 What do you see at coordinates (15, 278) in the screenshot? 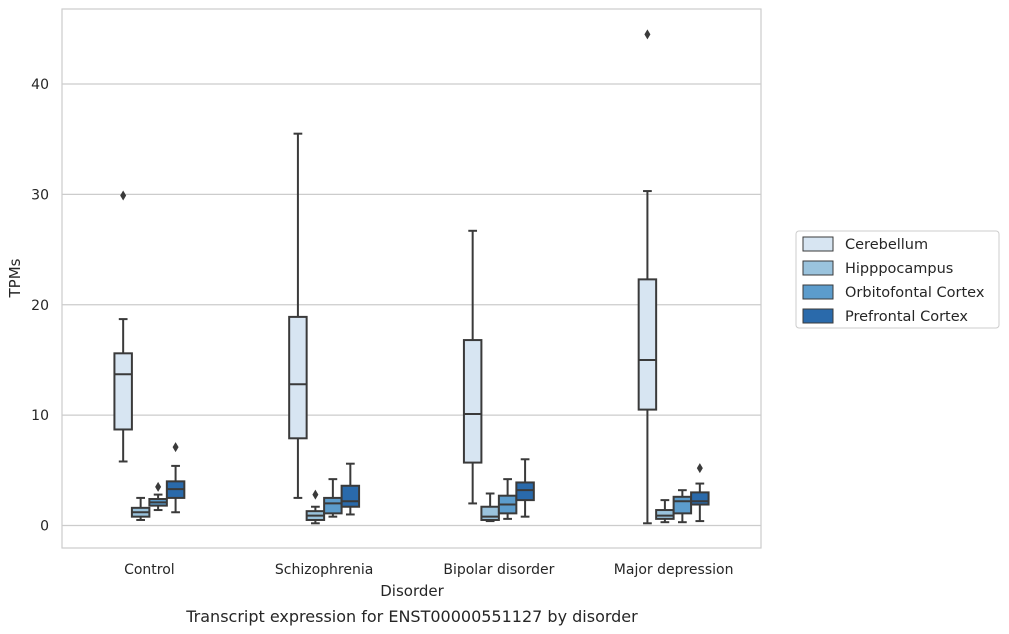
I see `y-axis-label: TPMs` at bounding box center [15, 278].